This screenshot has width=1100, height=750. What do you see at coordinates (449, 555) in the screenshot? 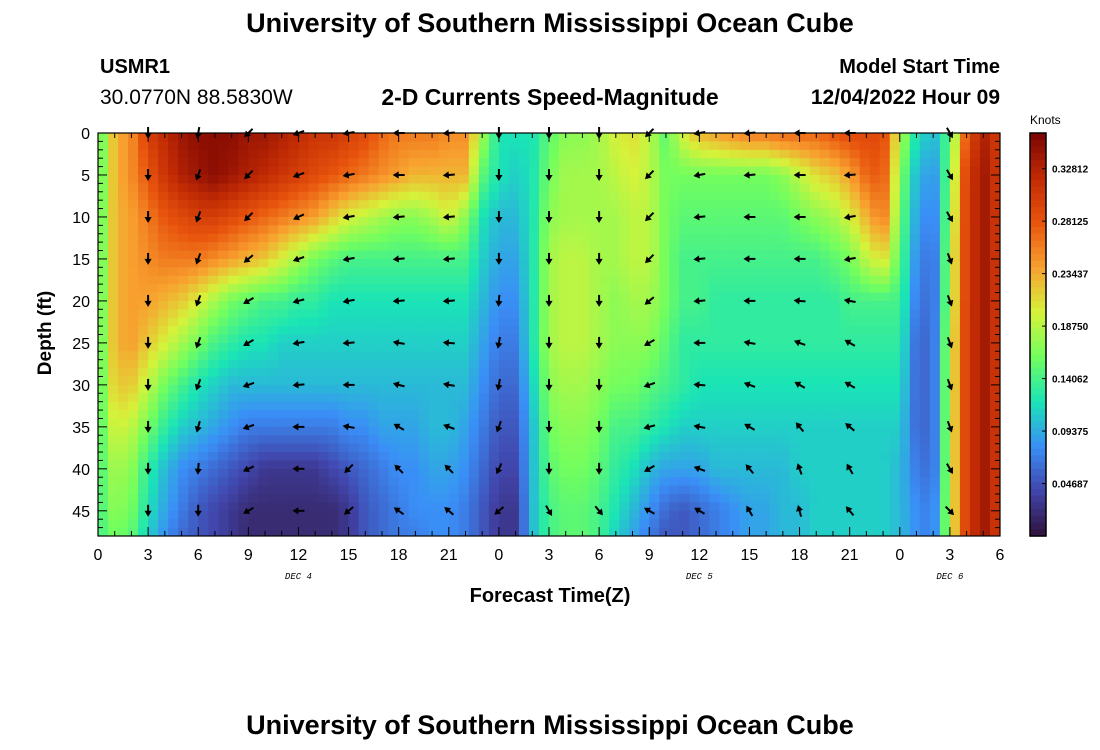
I see `x-tick-label: 21` at bounding box center [449, 555].